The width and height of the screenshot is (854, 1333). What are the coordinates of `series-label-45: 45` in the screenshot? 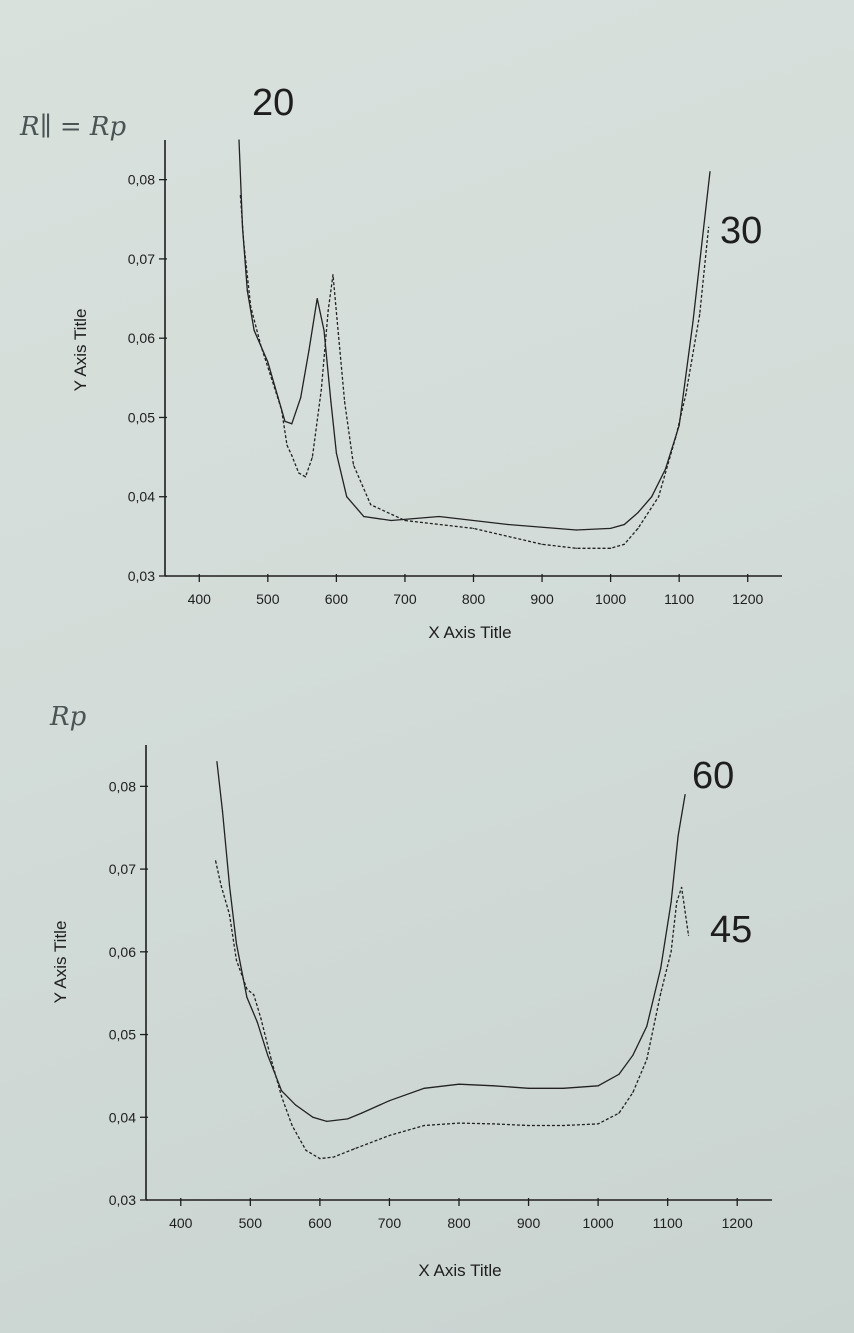 It's located at (731, 930).